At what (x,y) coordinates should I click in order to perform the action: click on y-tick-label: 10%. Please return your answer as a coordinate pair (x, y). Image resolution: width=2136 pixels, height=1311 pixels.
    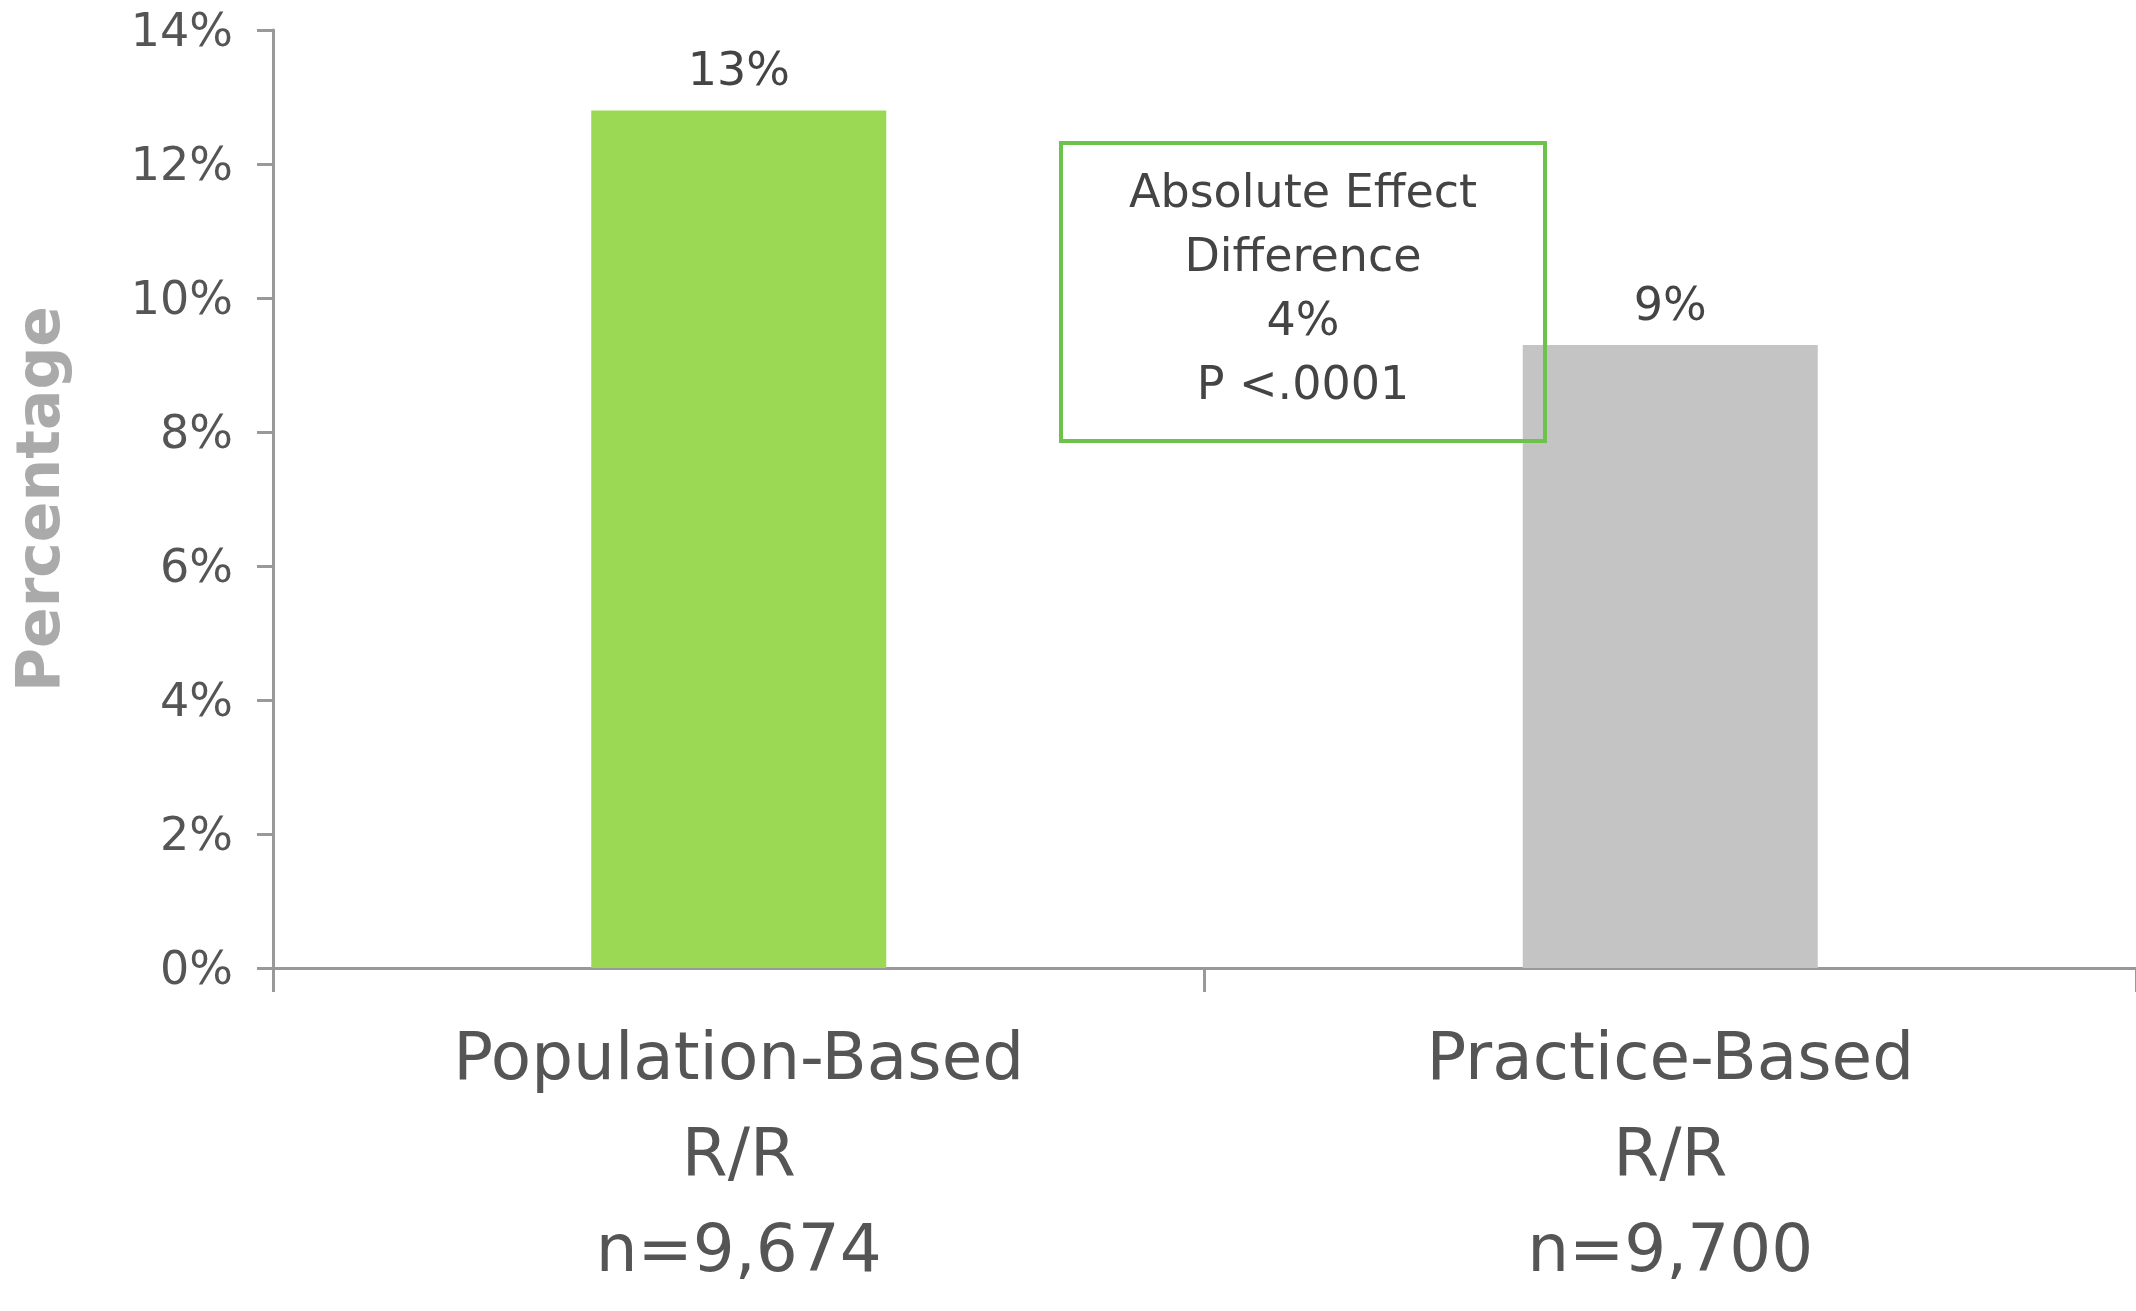
    Looking at the image, I should click on (181, 298).